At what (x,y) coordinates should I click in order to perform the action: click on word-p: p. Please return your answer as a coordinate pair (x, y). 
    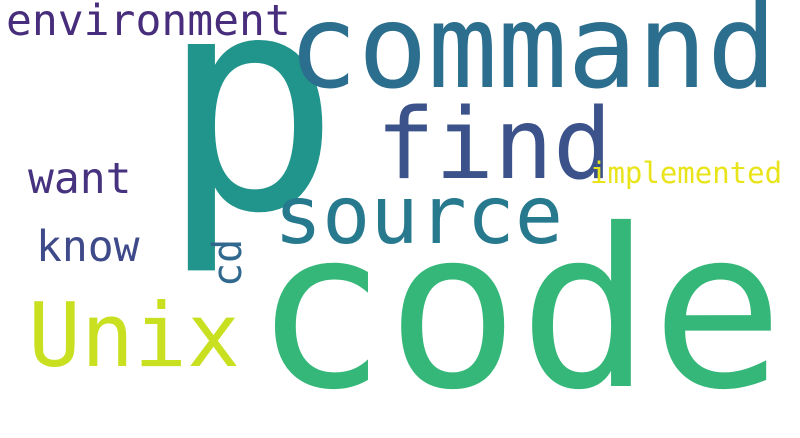
    Looking at the image, I should click on (250, 139).